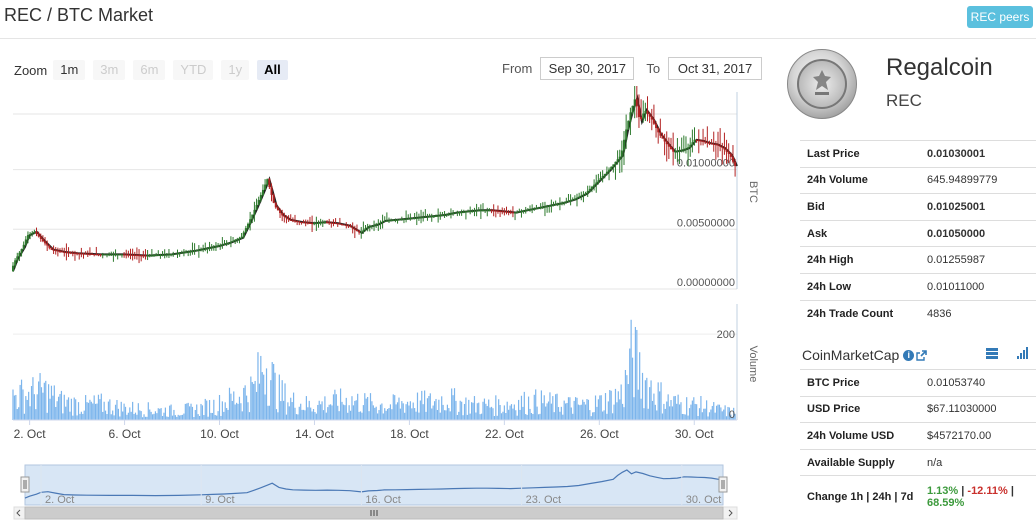 The height and width of the screenshot is (527, 1036). What do you see at coordinates (1023, 353) in the screenshot?
I see `bar-chart-icon` at bounding box center [1023, 353].